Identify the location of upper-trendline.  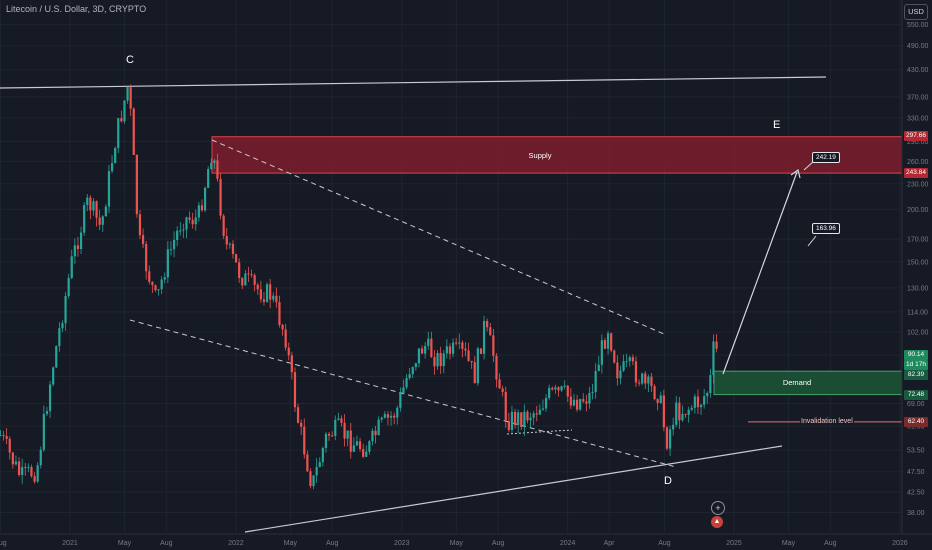
(413, 82).